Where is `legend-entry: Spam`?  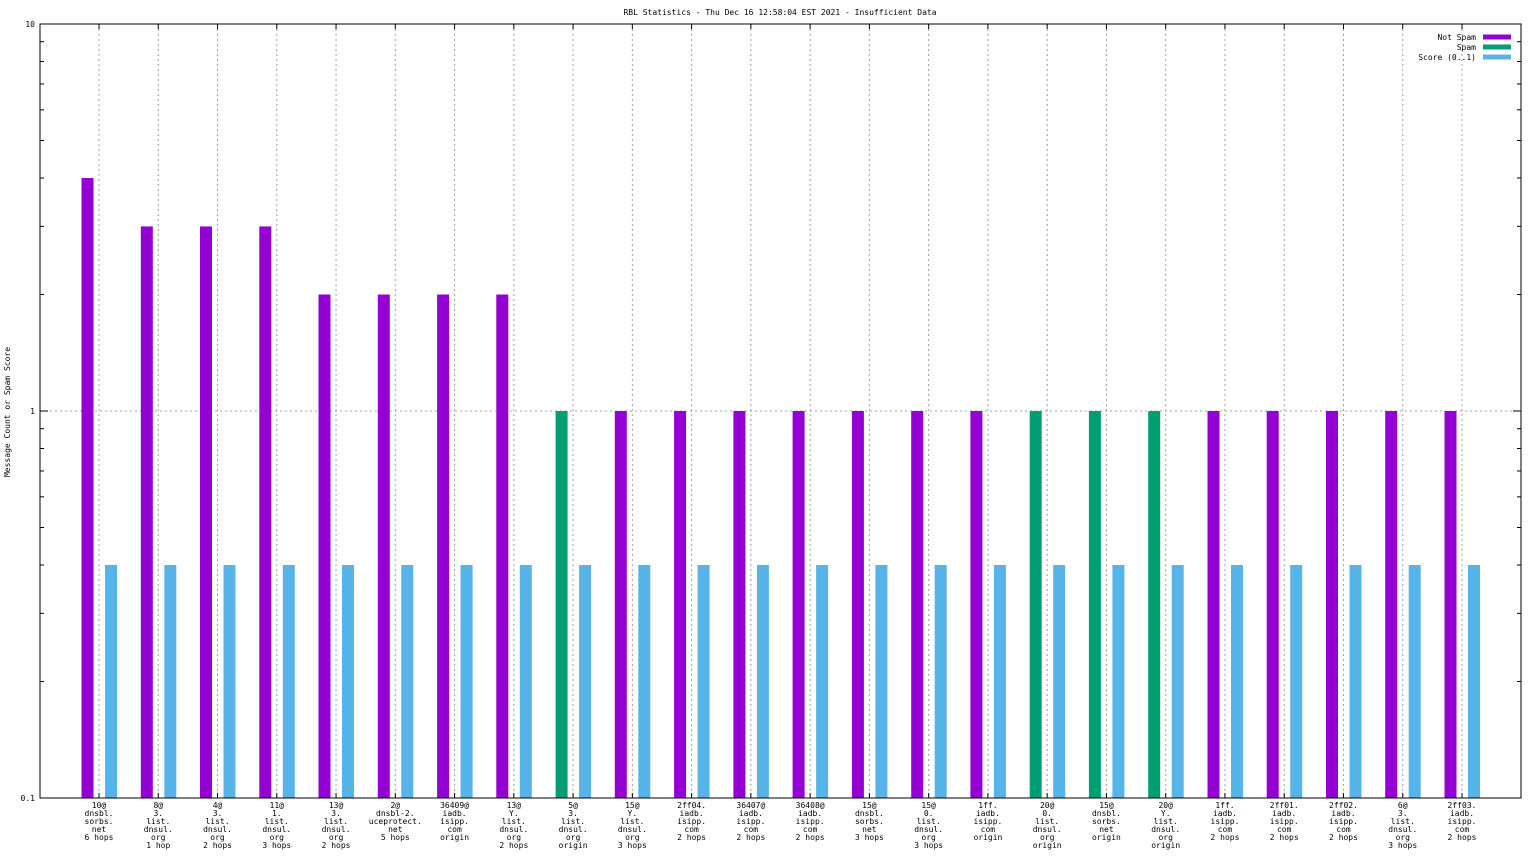 legend-entry: Spam is located at coordinates (1484, 47).